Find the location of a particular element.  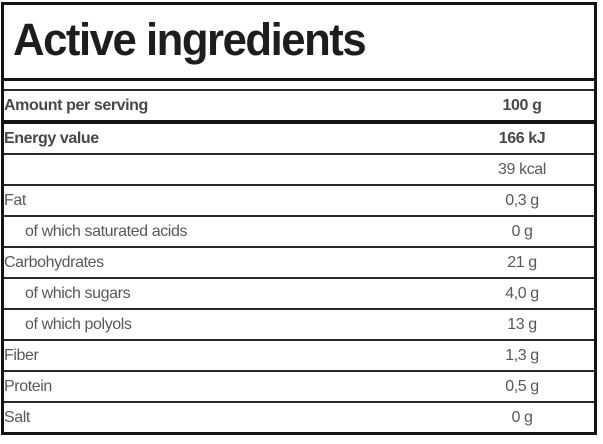

row-value: 1,3 g is located at coordinates (522, 356).